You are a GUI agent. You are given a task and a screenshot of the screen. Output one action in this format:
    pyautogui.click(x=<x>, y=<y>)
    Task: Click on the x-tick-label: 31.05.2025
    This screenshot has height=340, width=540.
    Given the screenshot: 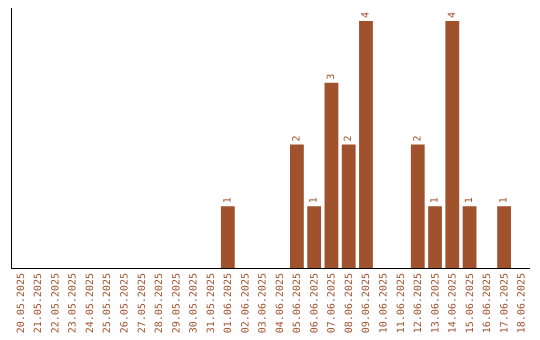 What is the action you would take?
    pyautogui.click(x=211, y=303)
    